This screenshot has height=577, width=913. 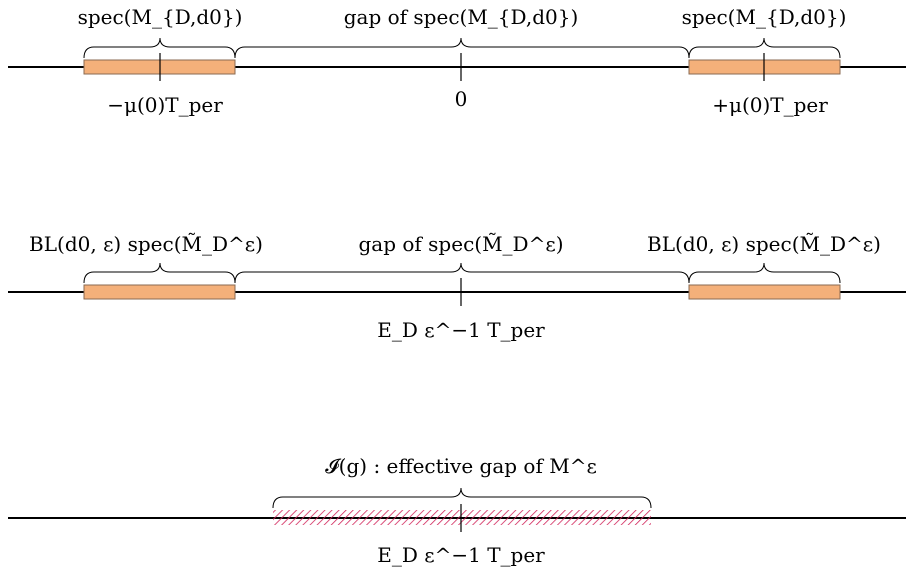 What do you see at coordinates (461, 17) in the screenshot?
I see `label-gap-1: gap of spec(M_{D,d0})` at bounding box center [461, 17].